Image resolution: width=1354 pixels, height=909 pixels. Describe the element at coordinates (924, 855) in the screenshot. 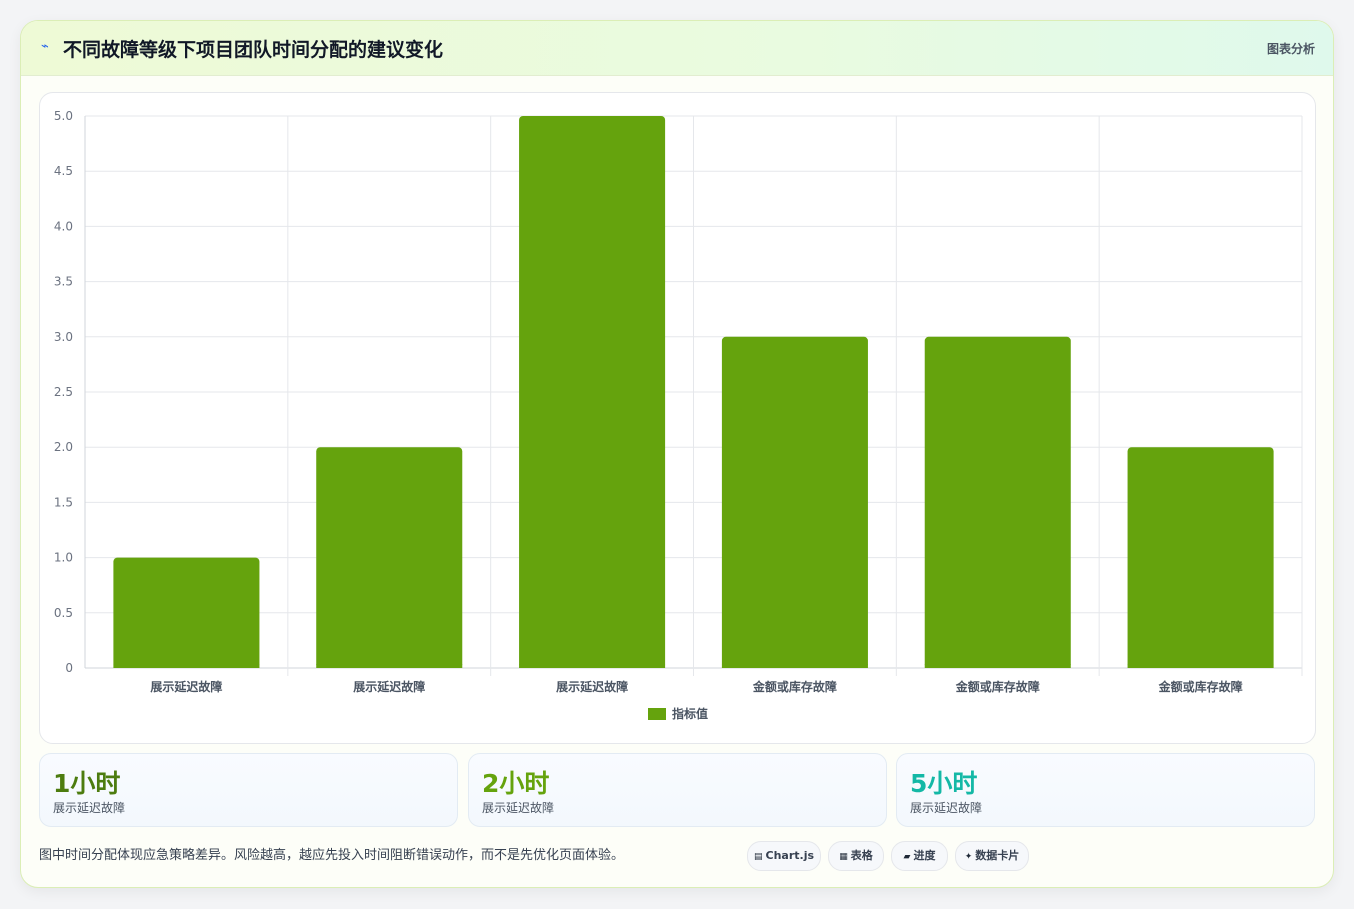

I see `chip-label: 进度` at that location.